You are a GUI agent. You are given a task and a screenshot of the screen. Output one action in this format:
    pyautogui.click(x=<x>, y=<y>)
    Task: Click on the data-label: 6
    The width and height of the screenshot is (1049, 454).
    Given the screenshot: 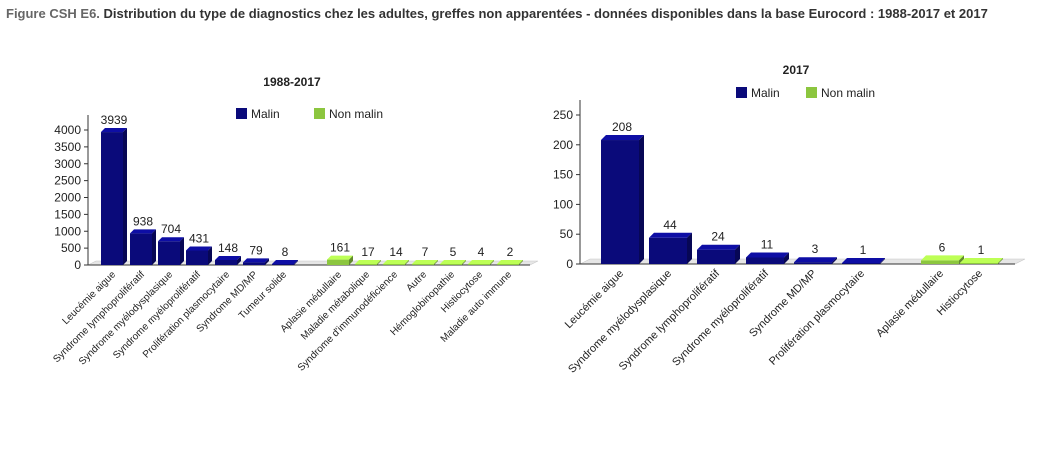 What is the action you would take?
    pyautogui.click(x=942, y=247)
    